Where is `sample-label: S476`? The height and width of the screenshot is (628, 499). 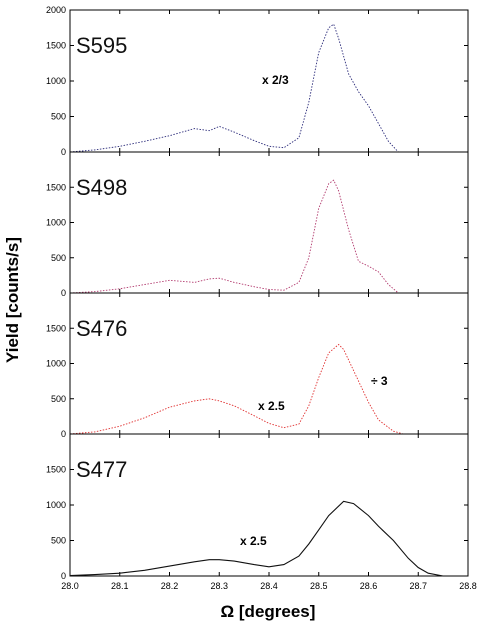
sample-label: S476 is located at coordinates (101, 328).